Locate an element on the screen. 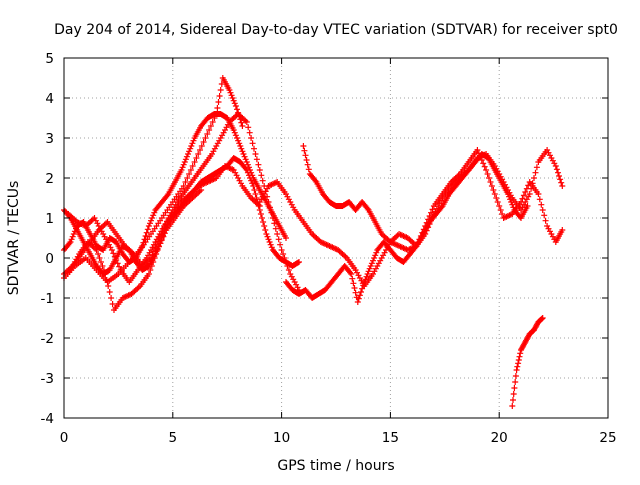  y-tick-label: 0 is located at coordinates (49, 259).